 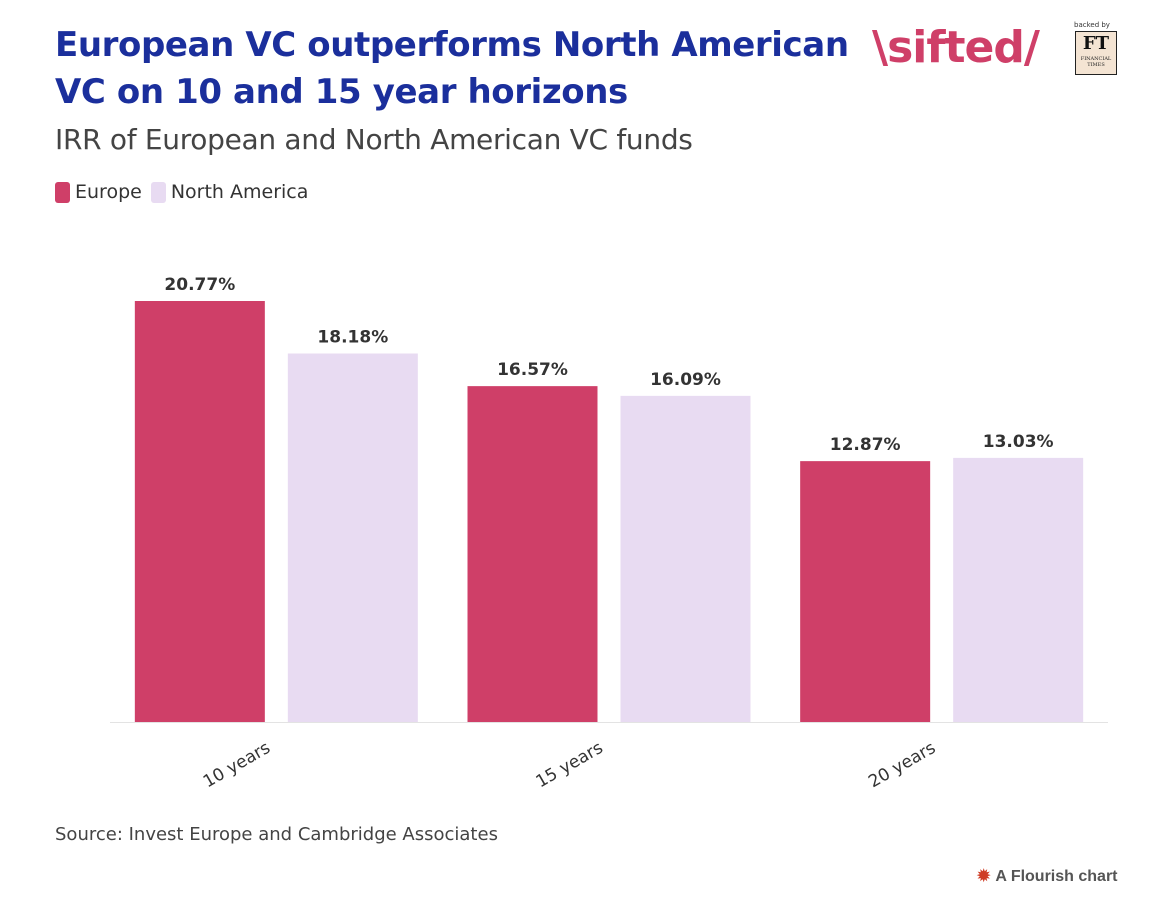 I want to click on legend-label-north-america: North America, so click(x=239, y=192).